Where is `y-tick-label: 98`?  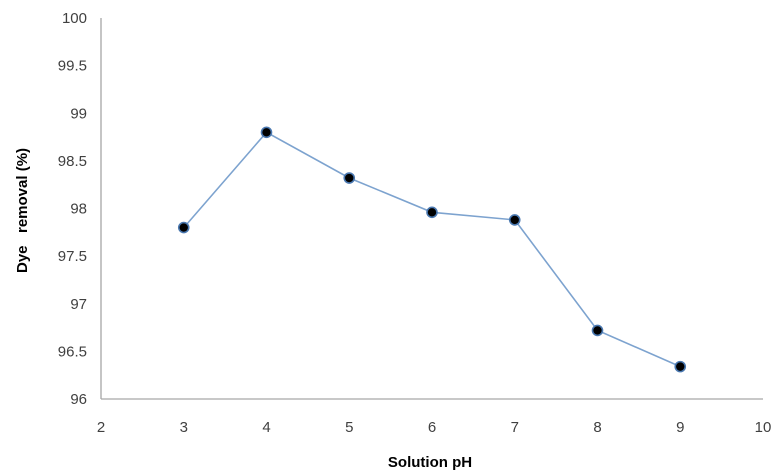 y-tick-label: 98 is located at coordinates (78, 209).